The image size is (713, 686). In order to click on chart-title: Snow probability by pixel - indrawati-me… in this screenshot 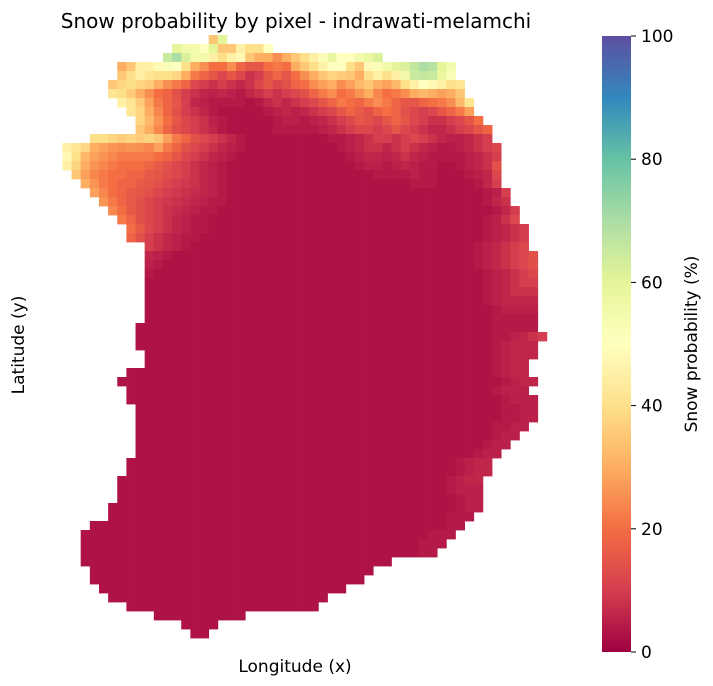, I will do `click(296, 21)`.